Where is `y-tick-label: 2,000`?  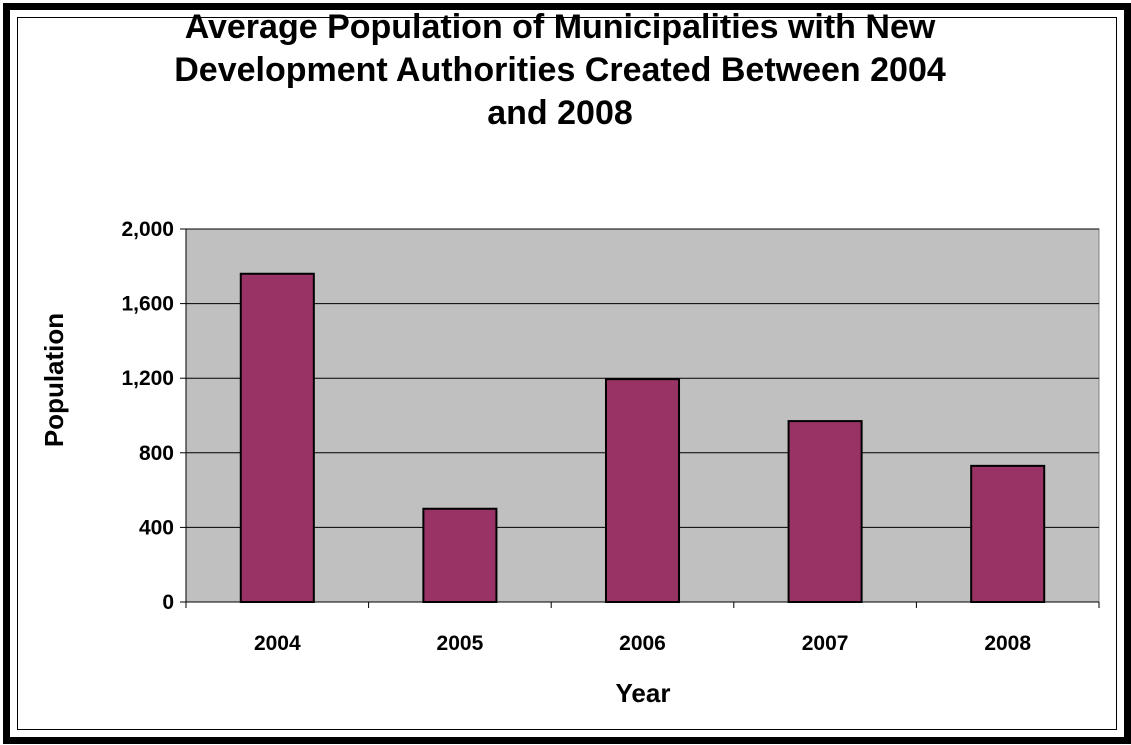 y-tick-label: 2,000 is located at coordinates (147, 229).